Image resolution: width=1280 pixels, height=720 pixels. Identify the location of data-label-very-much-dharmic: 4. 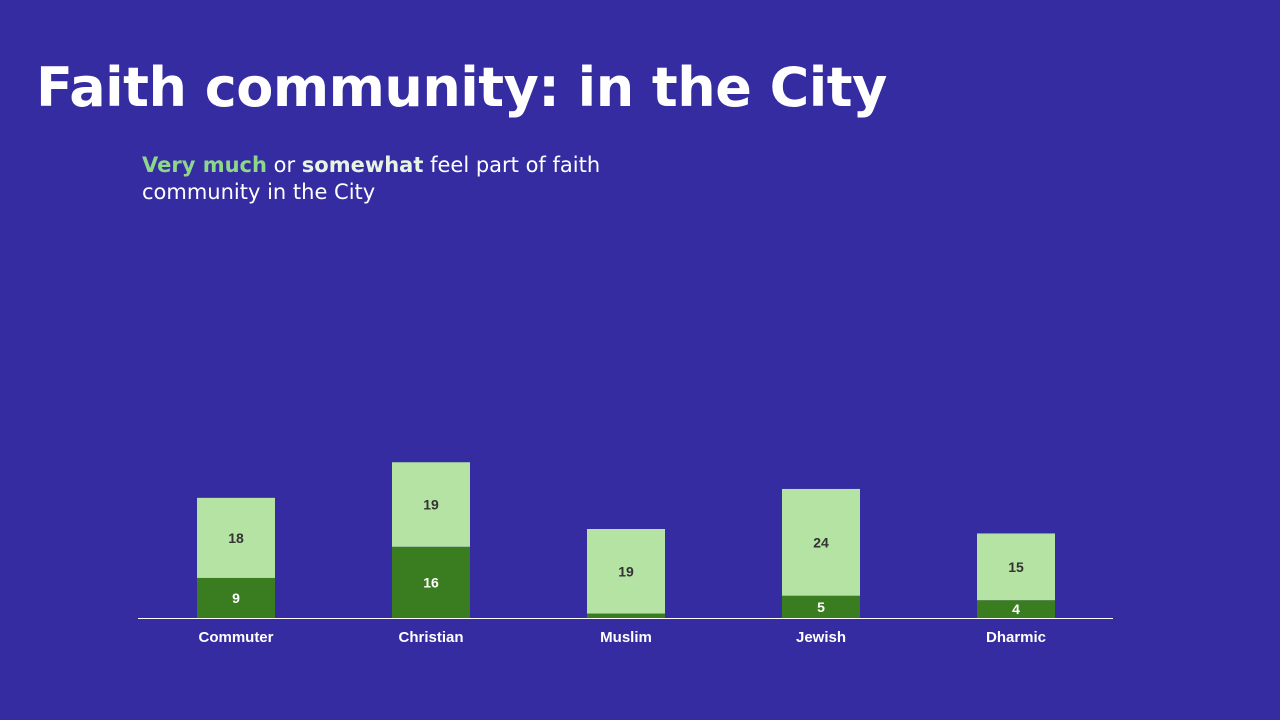
(1016, 609).